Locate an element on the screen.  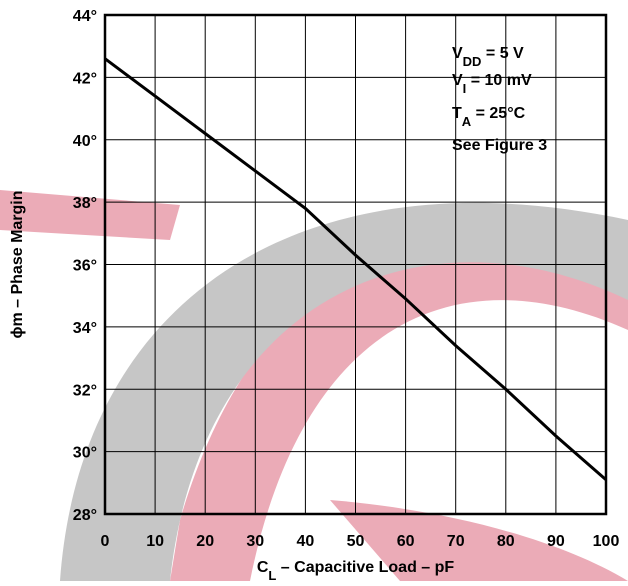
text-part: – Capacitive Load – pF is located at coordinates (365, 567).